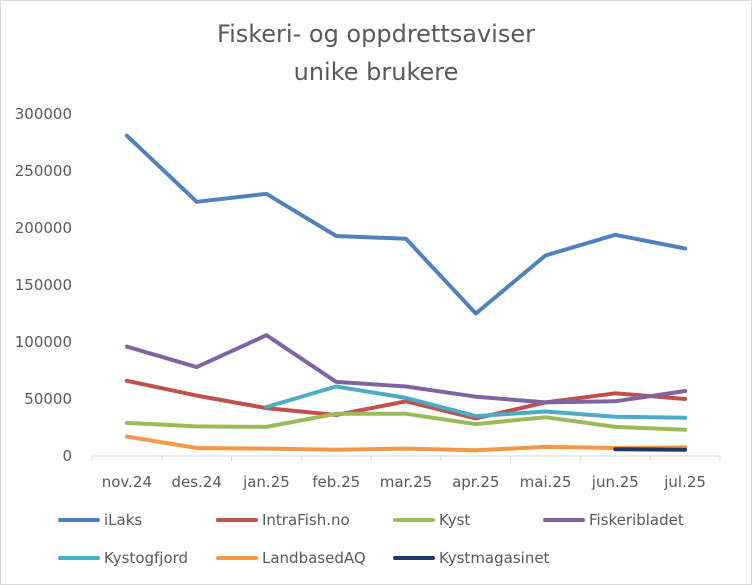 This screenshot has width=752, height=585. Describe the element at coordinates (475, 482) in the screenshot. I see `x-tick-label: apr.25` at that location.